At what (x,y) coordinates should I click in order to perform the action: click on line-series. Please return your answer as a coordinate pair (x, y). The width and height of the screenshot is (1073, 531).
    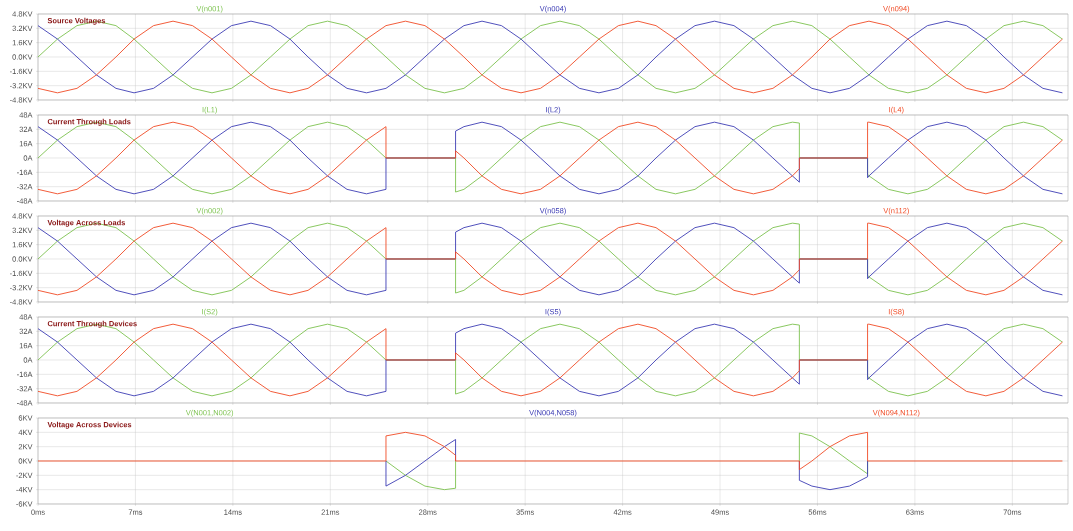
    Looking at the image, I should click on (550, 451).